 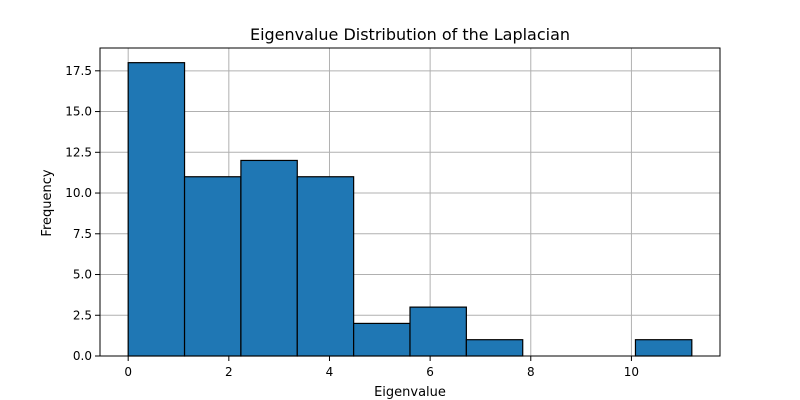 What do you see at coordinates (531, 372) in the screenshot?
I see `x-tick-label: 8` at bounding box center [531, 372].